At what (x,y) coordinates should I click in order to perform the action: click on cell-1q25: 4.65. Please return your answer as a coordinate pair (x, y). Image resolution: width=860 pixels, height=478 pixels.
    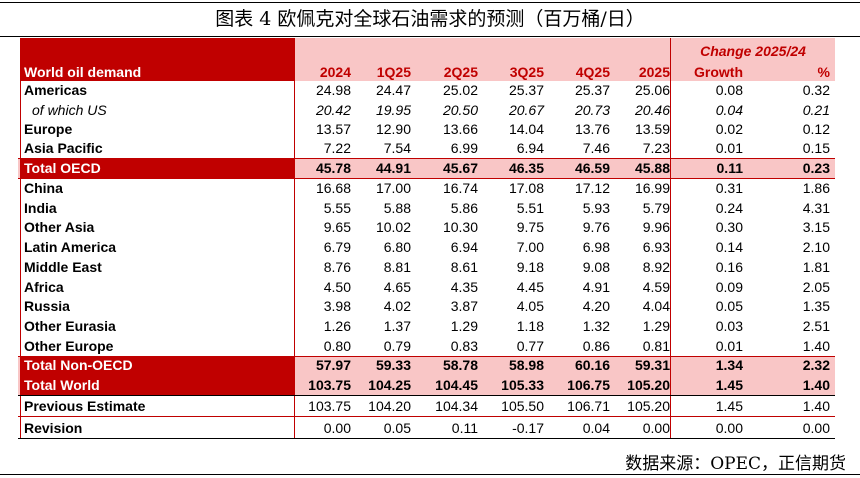
    Looking at the image, I should click on (397, 287).